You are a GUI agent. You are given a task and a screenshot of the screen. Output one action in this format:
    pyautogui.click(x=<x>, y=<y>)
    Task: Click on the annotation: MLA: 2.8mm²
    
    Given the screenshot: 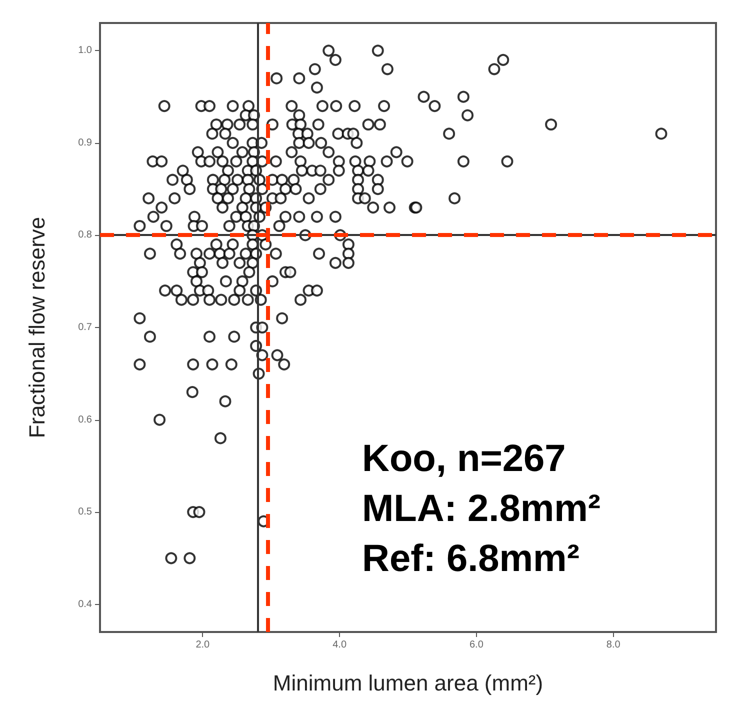 What is the action you would take?
    pyautogui.click(x=481, y=509)
    